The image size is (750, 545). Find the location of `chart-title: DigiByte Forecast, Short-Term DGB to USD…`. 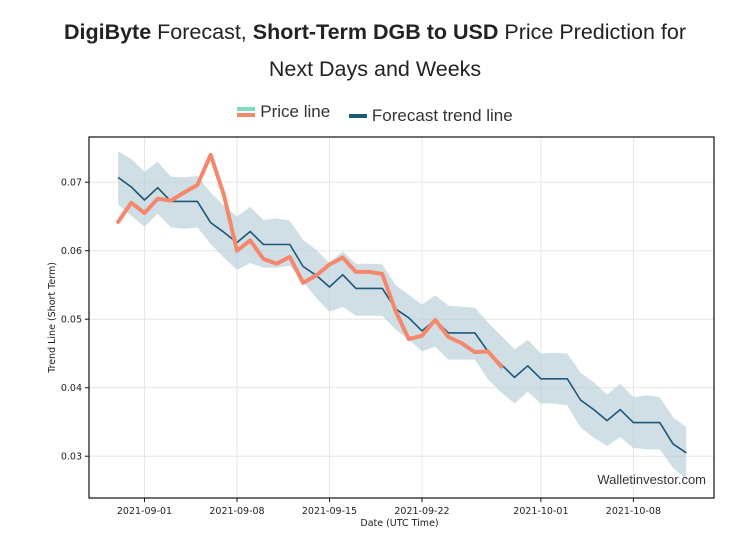

chart-title: DigiByte Forecast, Short-Term DGB to USD… is located at coordinates (375, 51).